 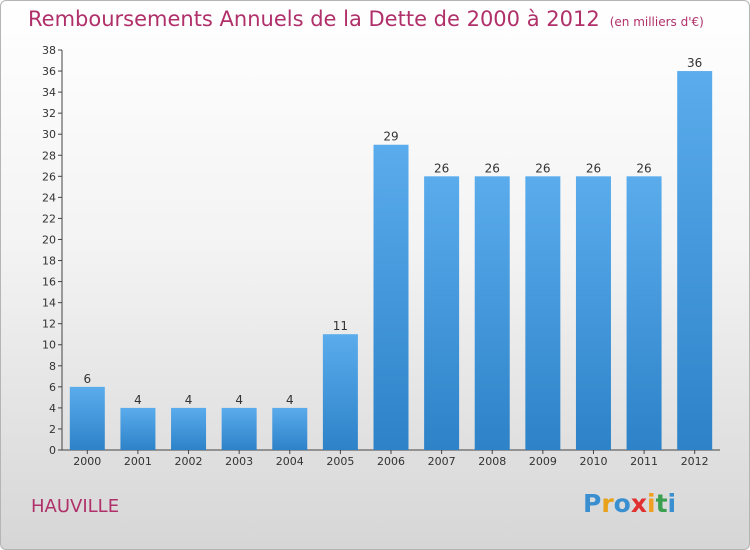 What do you see at coordinates (442, 461) in the screenshot?
I see `x-tick-label: 2007` at bounding box center [442, 461].